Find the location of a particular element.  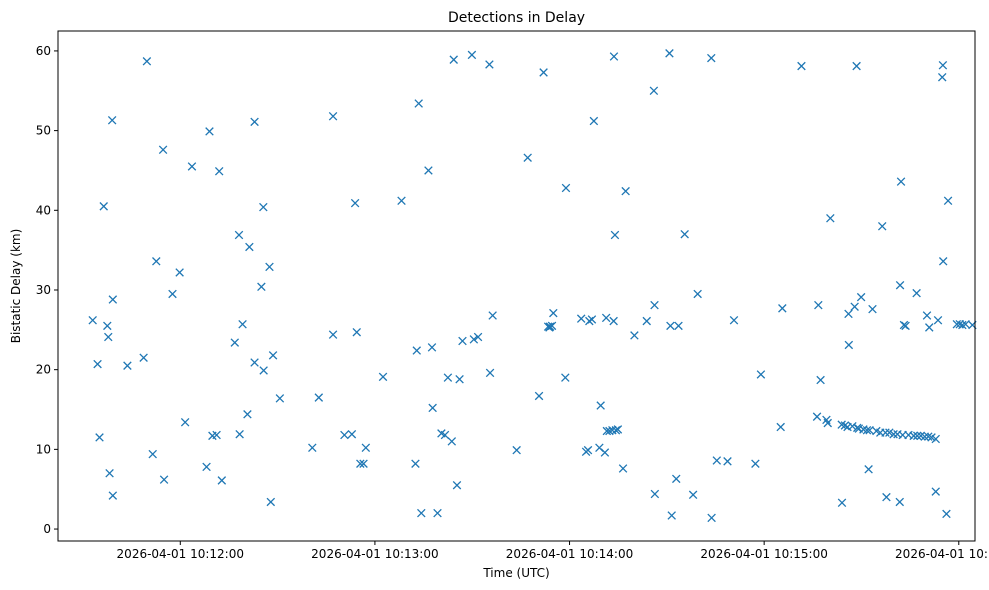

x-tick-label: 2026-04-01 10:16:00 is located at coordinates (942, 554).